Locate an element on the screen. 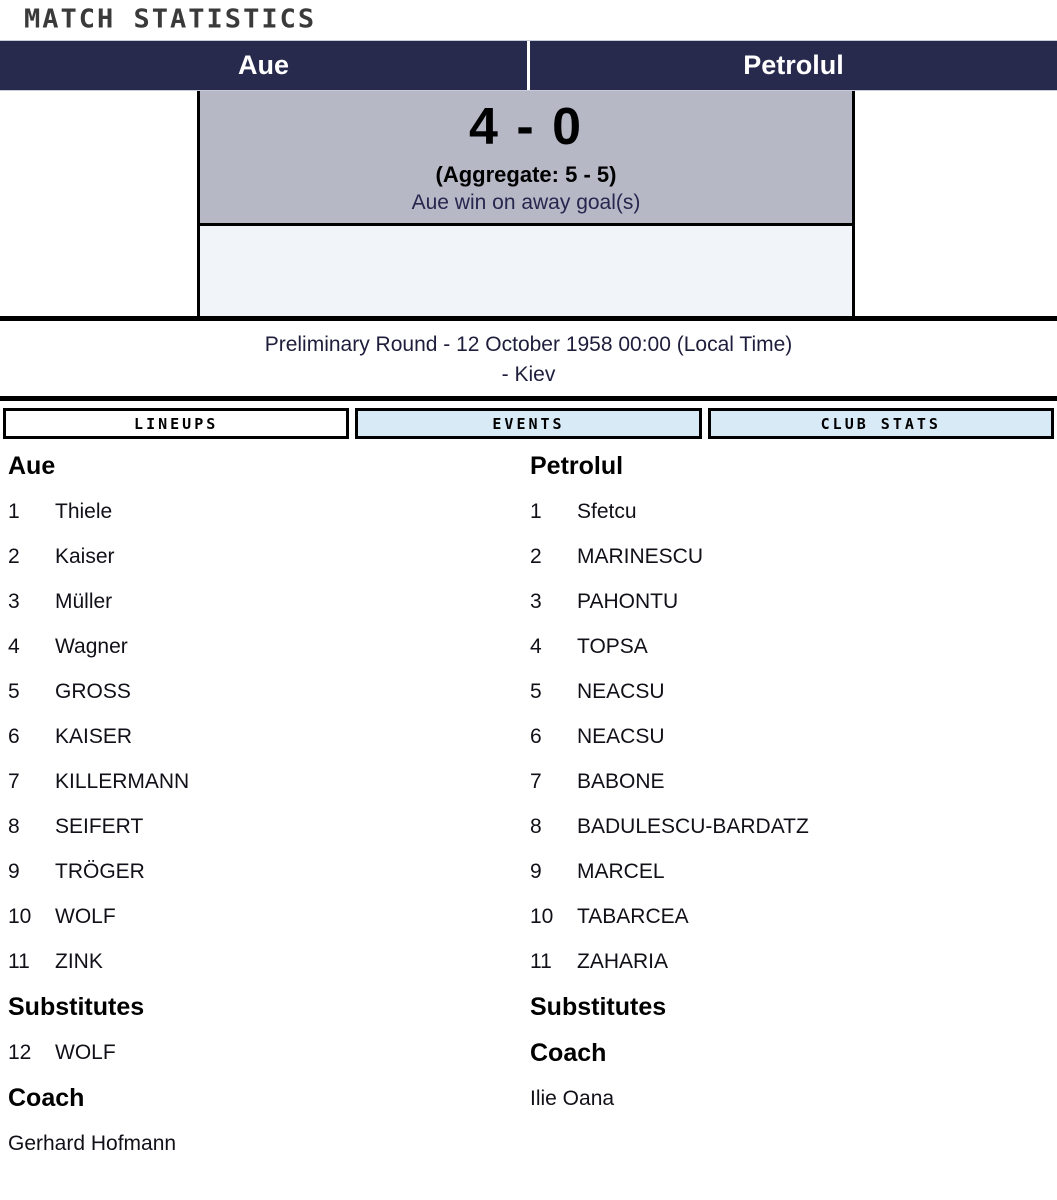 This screenshot has height=1200, width=1057. page-title: MATCH STATISTICS is located at coordinates (170, 19).